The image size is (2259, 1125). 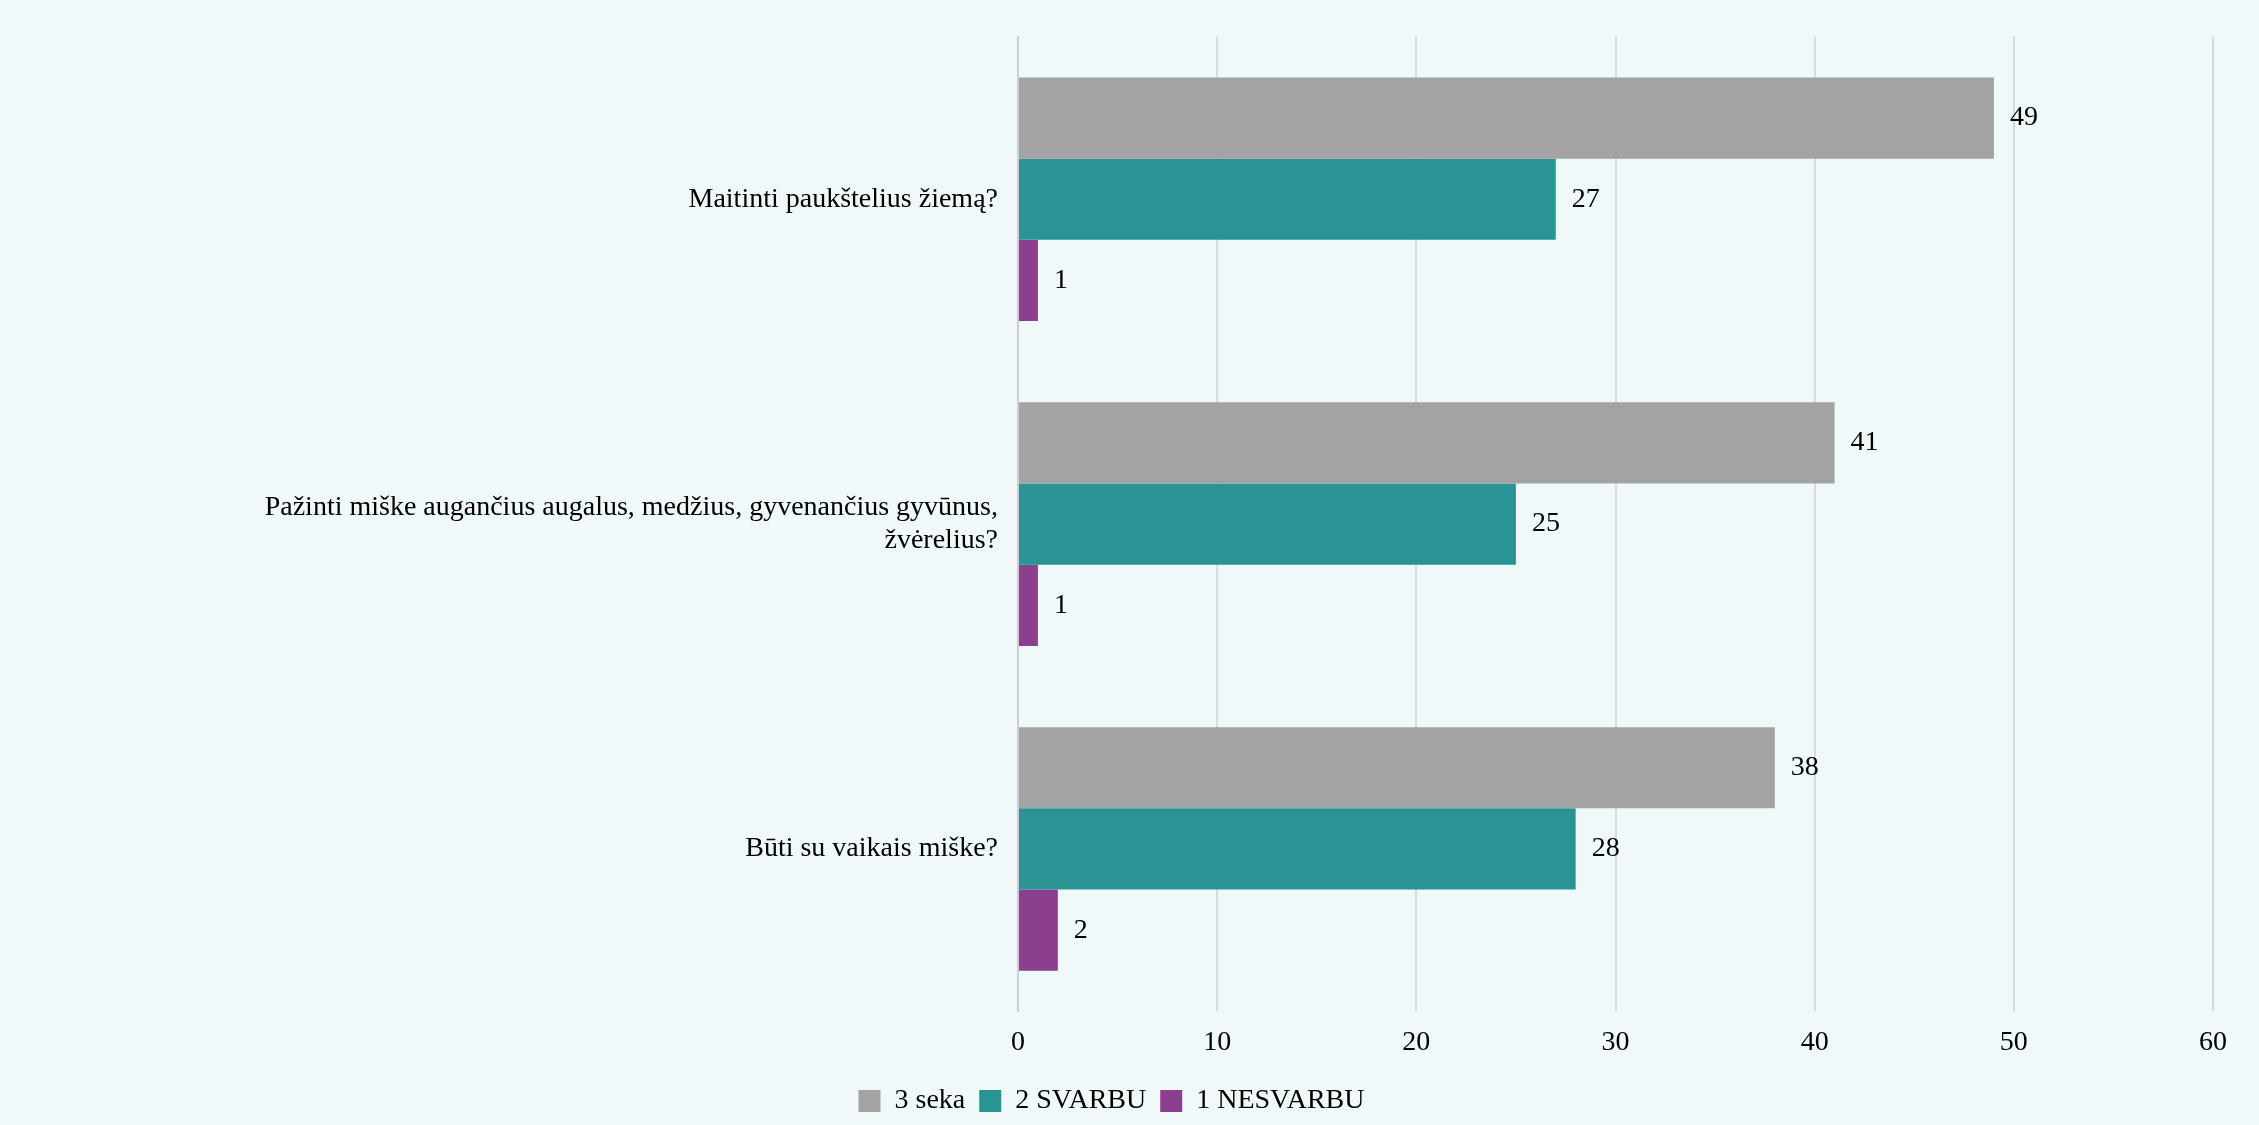 What do you see at coordinates (1416, 1040) in the screenshot?
I see `x-tick-label: 20` at bounding box center [1416, 1040].